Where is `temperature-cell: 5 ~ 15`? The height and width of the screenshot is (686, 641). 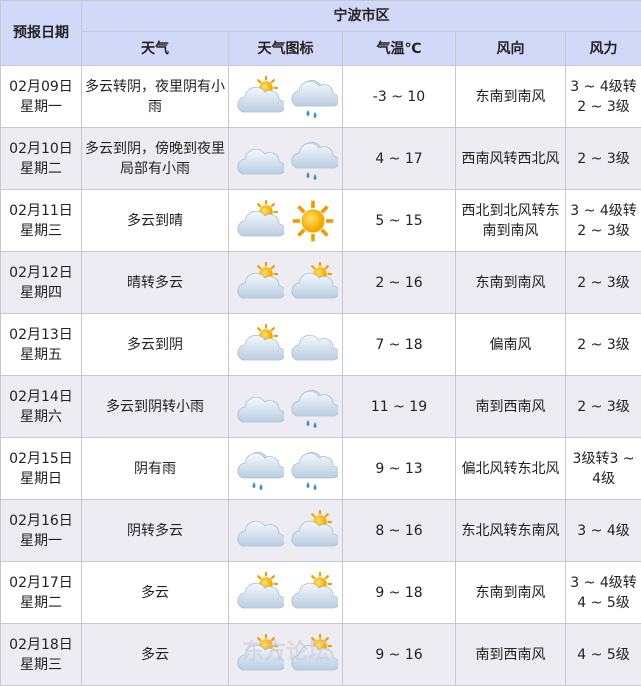
temperature-cell: 5 ~ 15 is located at coordinates (399, 221).